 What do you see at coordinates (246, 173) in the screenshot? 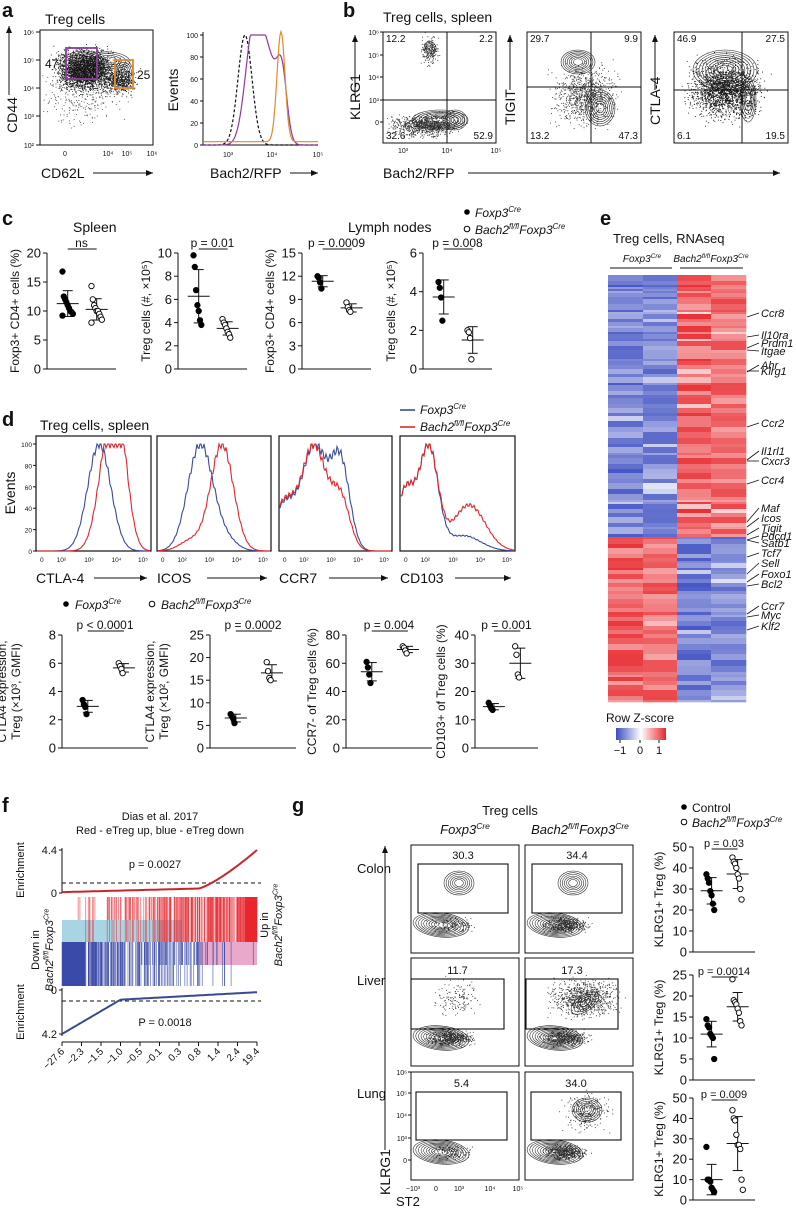
I see `x-axis-label: Bach2/RFP` at bounding box center [246, 173].